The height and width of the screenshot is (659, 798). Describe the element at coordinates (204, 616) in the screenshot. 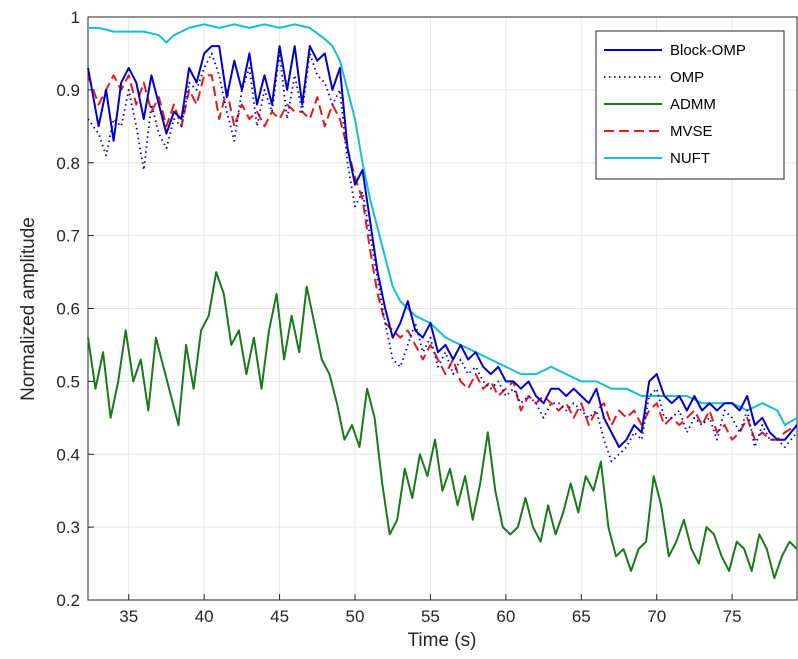

I see `x-tick-label: 40` at that location.